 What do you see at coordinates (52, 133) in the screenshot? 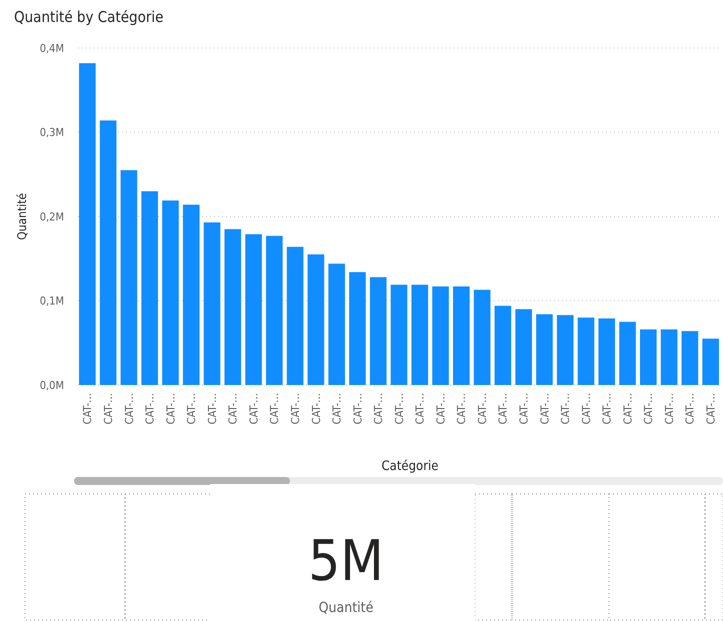
I see `y-tick-label: 0,3M` at bounding box center [52, 133].